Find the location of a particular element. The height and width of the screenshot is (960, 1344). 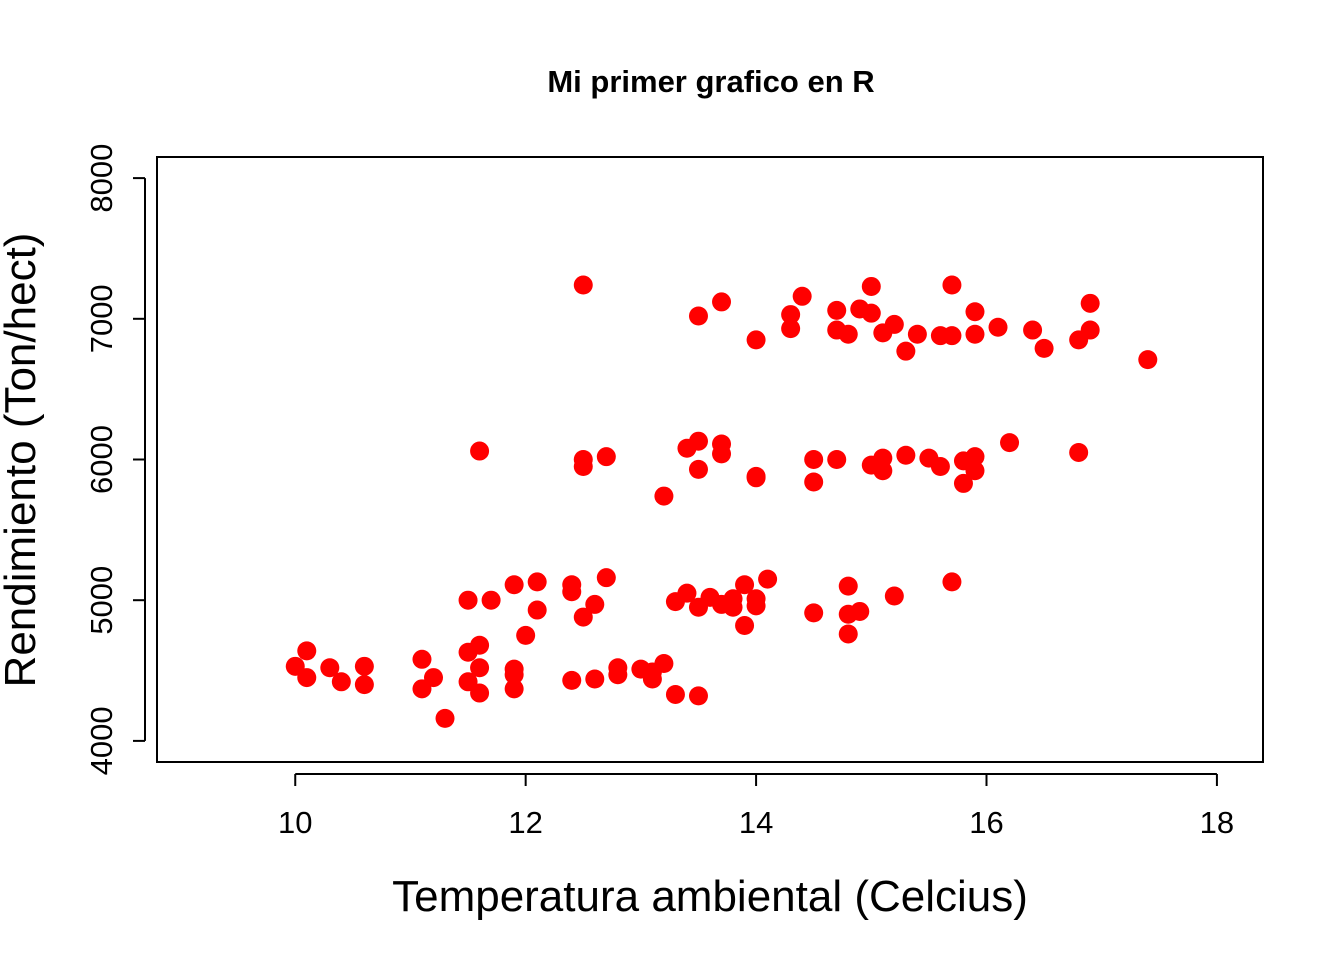

x-axis-label: Temperatura ambiental (Celcius) is located at coordinates (710, 896).